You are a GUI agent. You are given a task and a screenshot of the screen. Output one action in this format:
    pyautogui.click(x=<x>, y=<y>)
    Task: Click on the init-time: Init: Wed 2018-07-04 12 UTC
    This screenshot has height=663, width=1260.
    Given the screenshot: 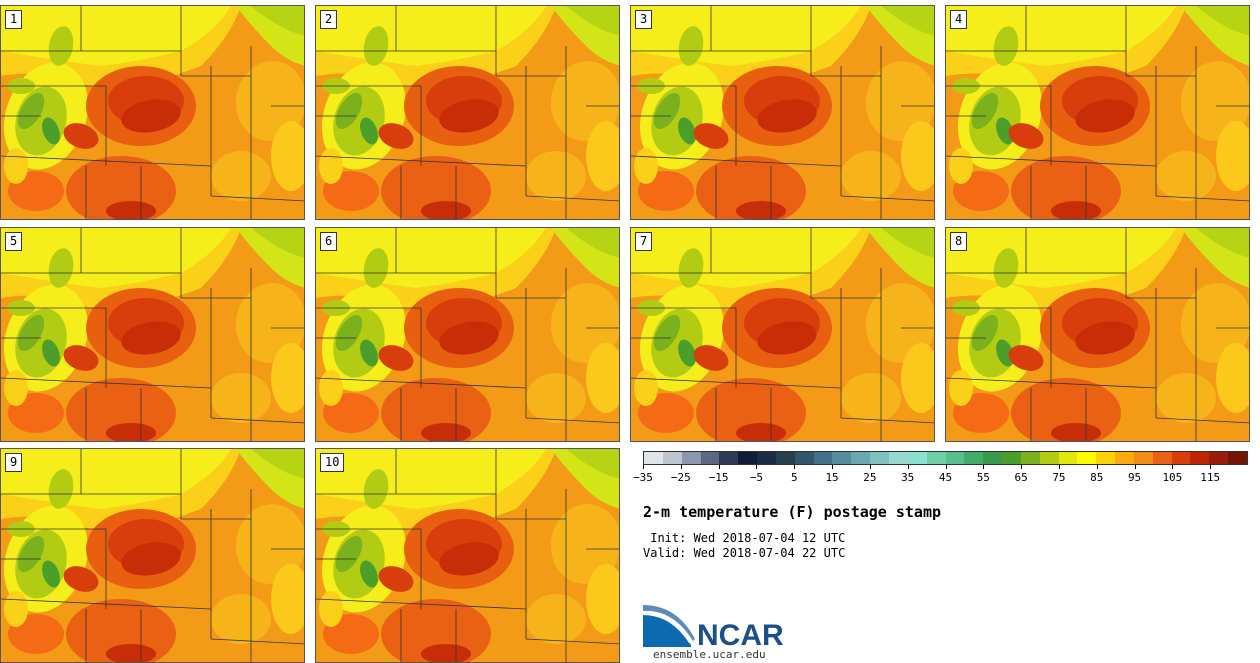 What is the action you would take?
    pyautogui.click(x=744, y=538)
    